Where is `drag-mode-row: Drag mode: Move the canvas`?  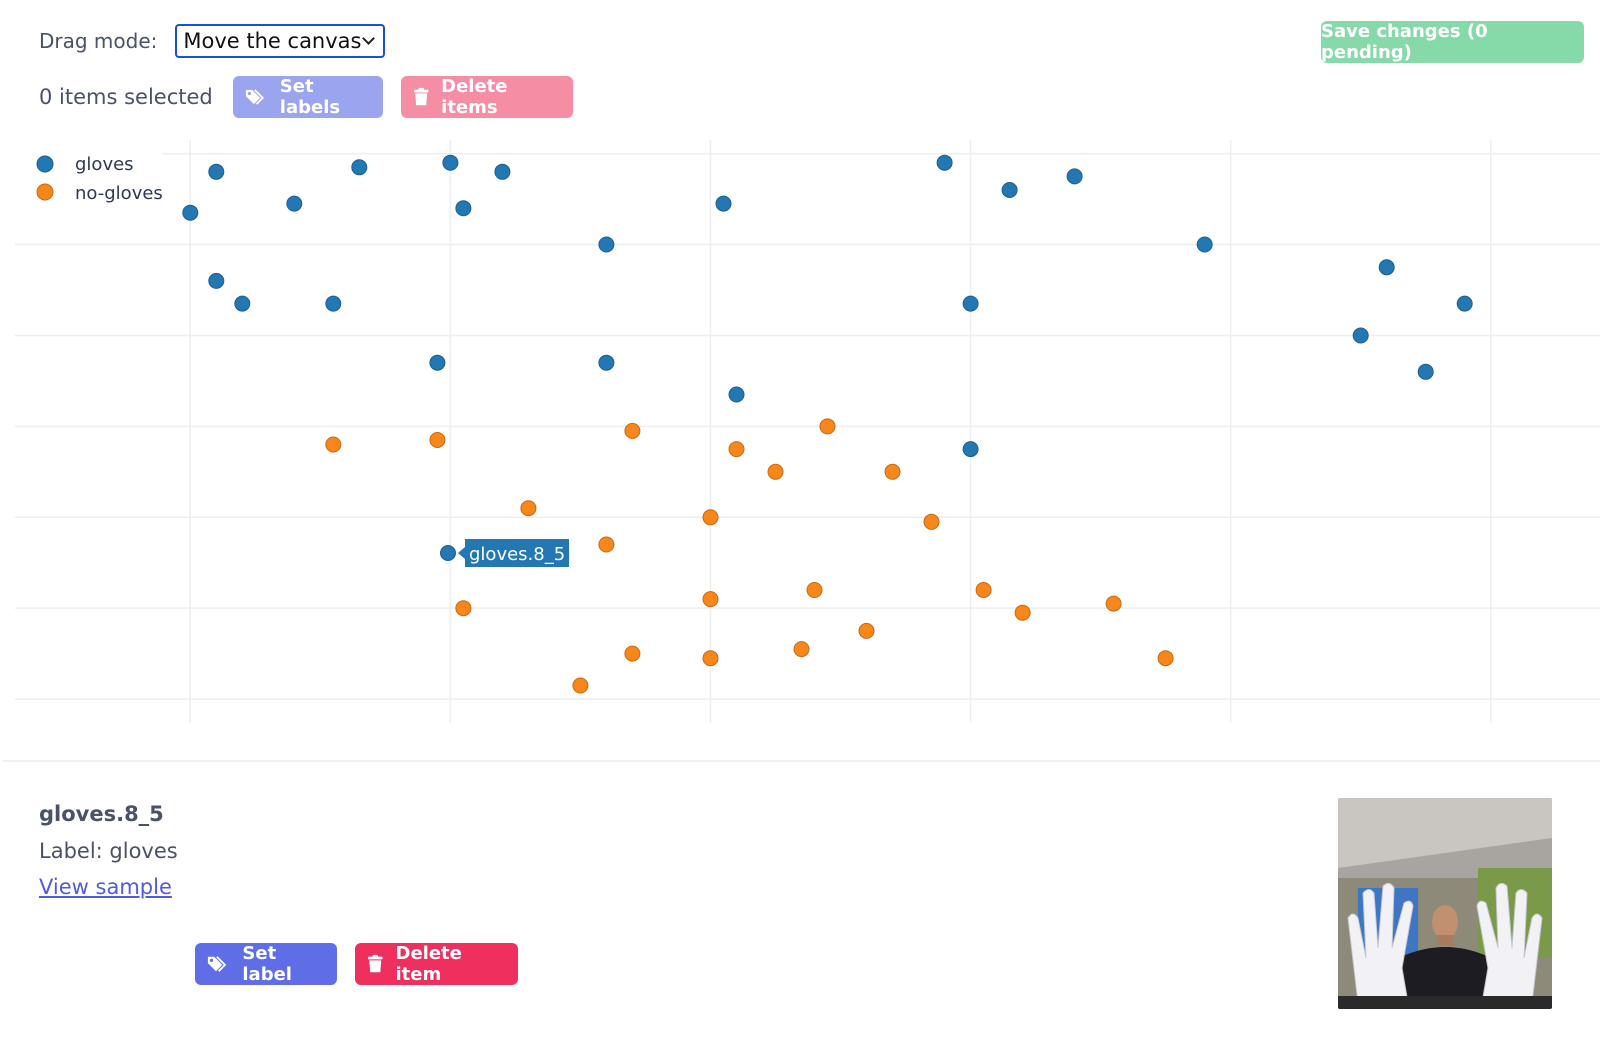 drag-mode-row: Drag mode: Move the canvas is located at coordinates (212, 41).